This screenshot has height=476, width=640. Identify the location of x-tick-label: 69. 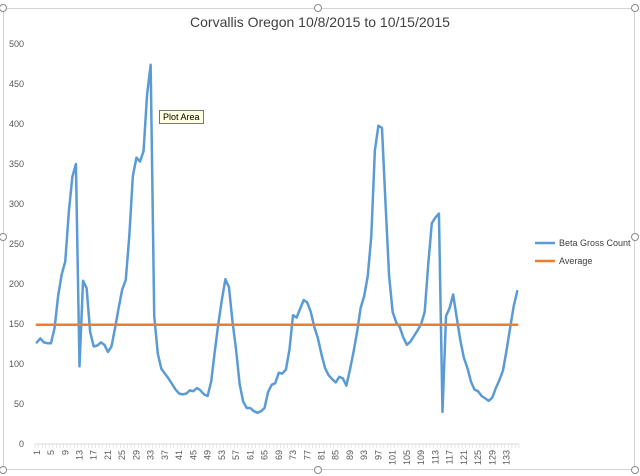
(279, 455).